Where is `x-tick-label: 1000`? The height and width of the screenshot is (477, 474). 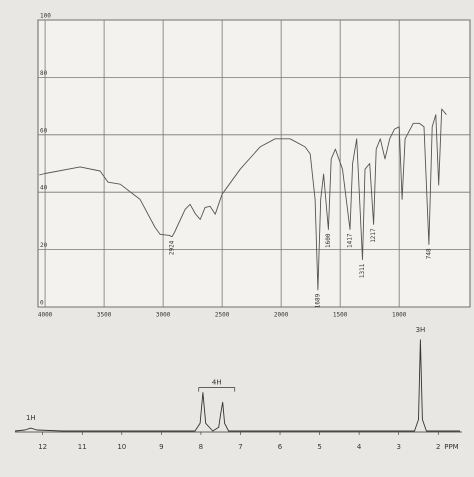
x-tick-label: 1000 is located at coordinates (399, 315).